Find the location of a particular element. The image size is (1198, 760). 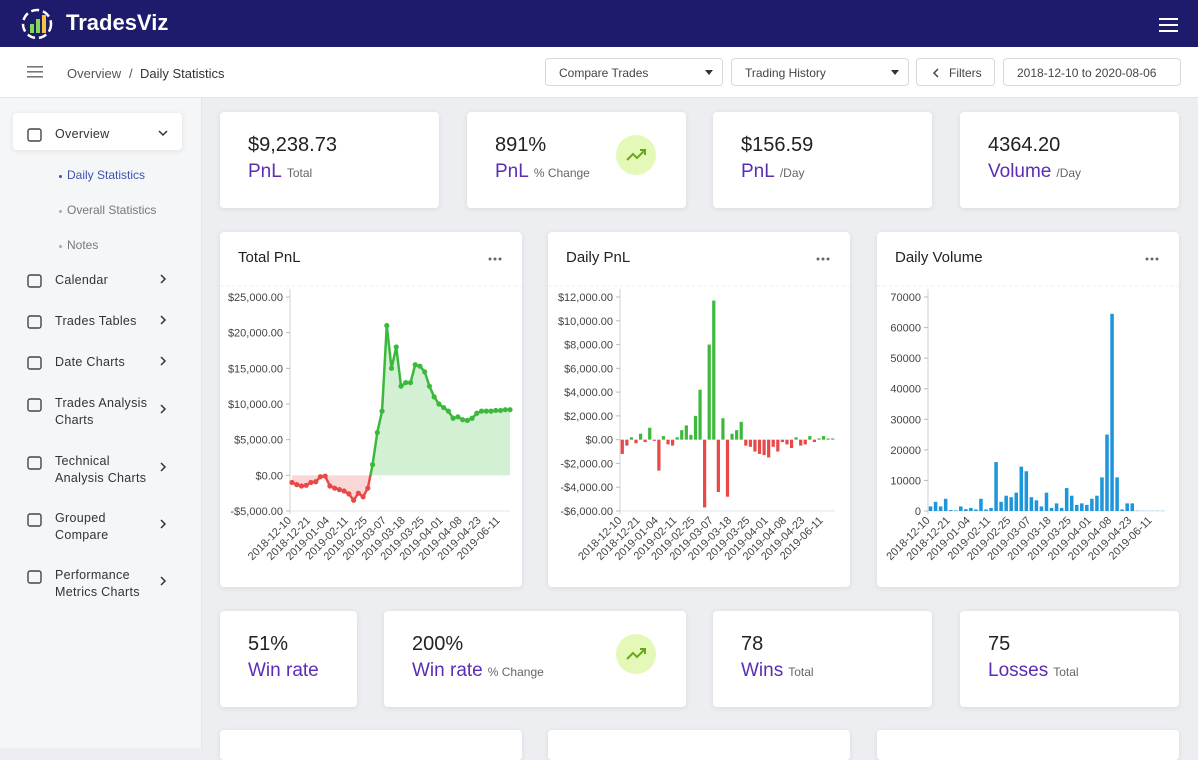

menu-item: Overview is located at coordinates (82, 134).